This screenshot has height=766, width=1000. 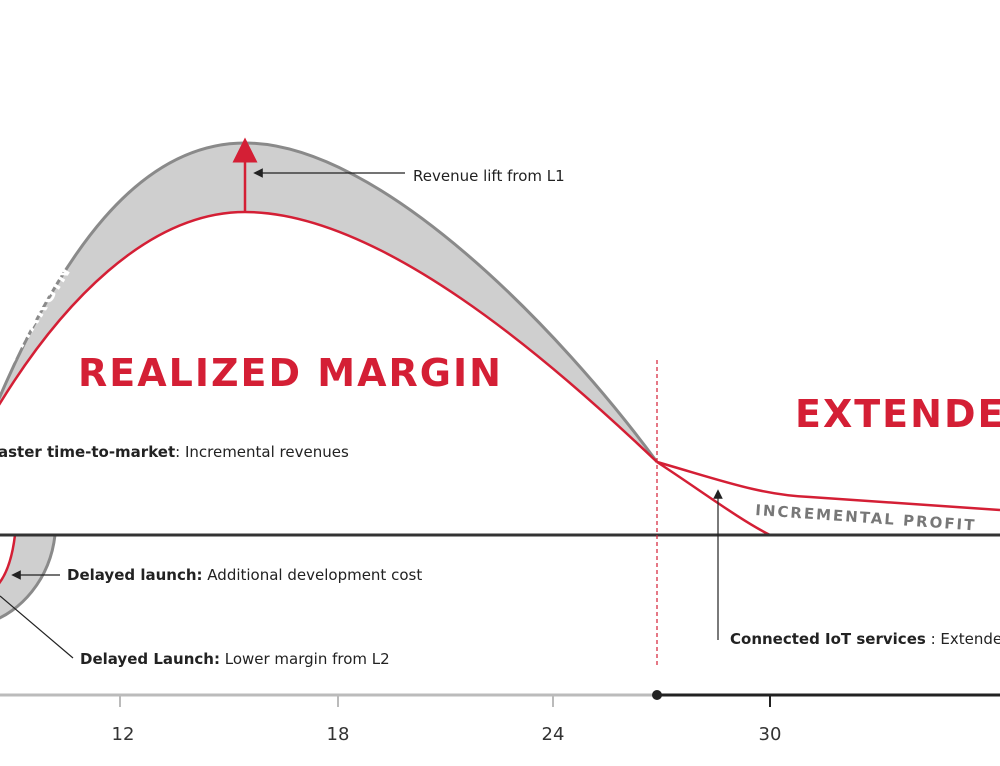 What do you see at coordinates (290, 373) in the screenshot?
I see `main-label: REALIZED MARGIN` at bounding box center [290, 373].